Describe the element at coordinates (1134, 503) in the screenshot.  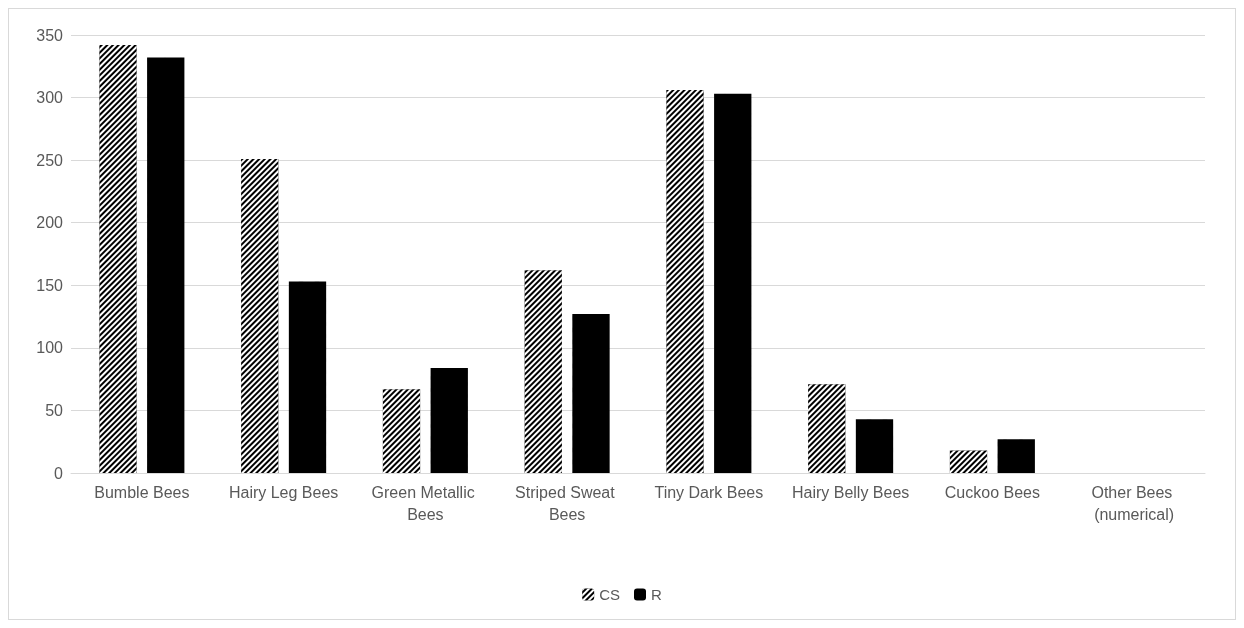
I see `x-tick-label: Other Bees (numerical)` at that location.